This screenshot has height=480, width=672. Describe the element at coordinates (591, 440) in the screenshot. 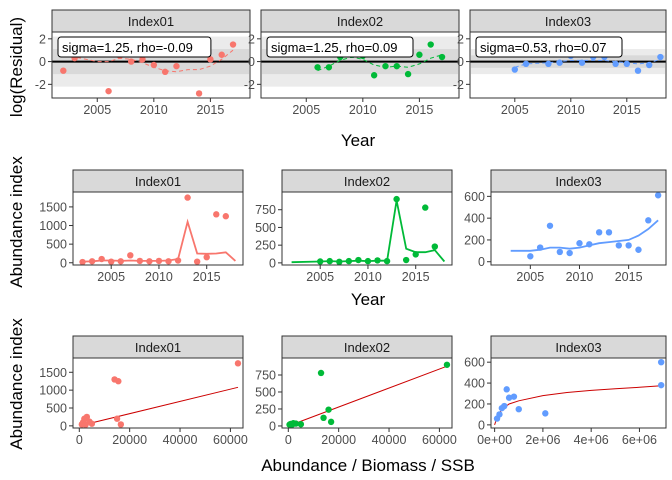

I see `x-tick-label: 4e+06` at that location.